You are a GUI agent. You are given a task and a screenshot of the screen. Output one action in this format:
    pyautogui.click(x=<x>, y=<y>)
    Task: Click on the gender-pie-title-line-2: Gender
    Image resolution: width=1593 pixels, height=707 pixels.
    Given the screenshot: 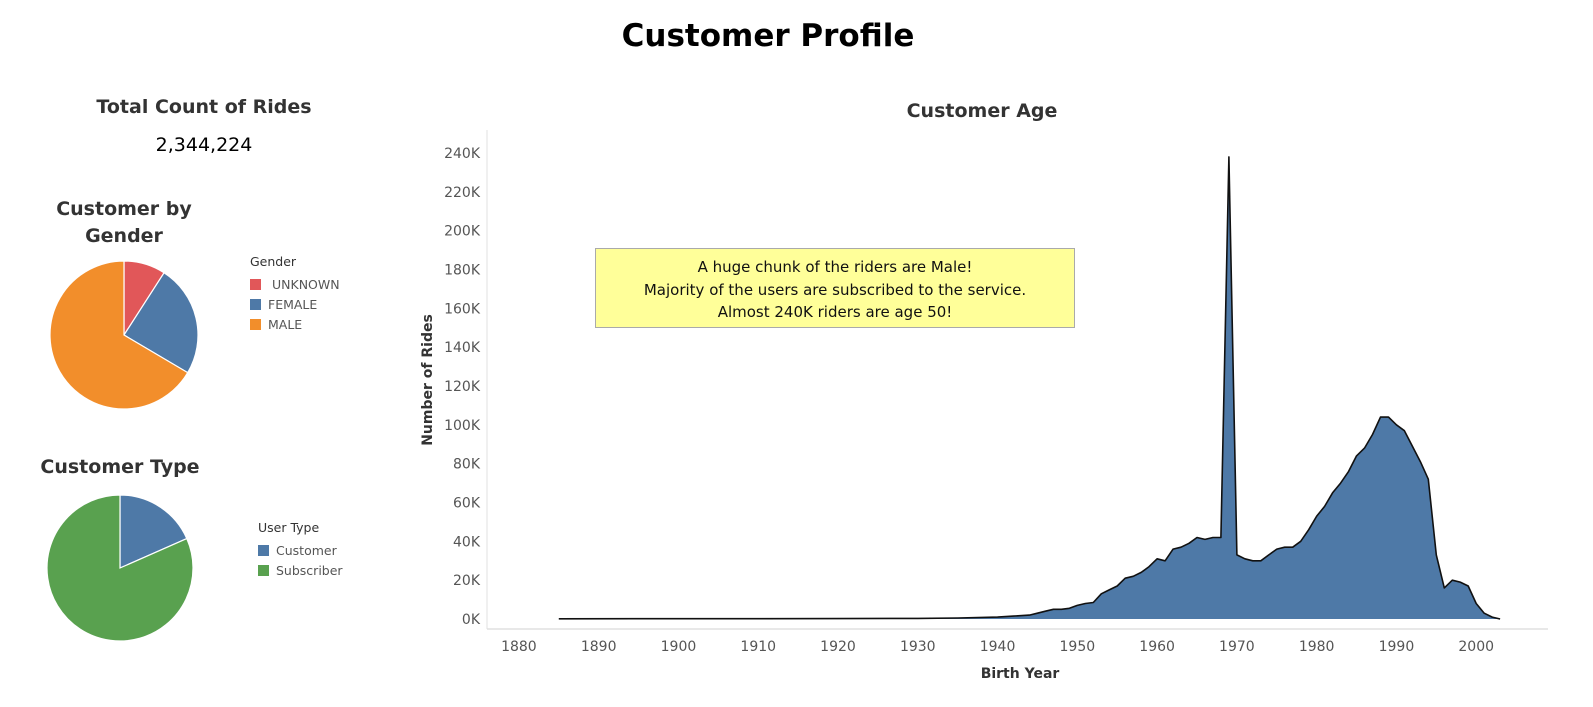 What is the action you would take?
    pyautogui.click(x=124, y=236)
    